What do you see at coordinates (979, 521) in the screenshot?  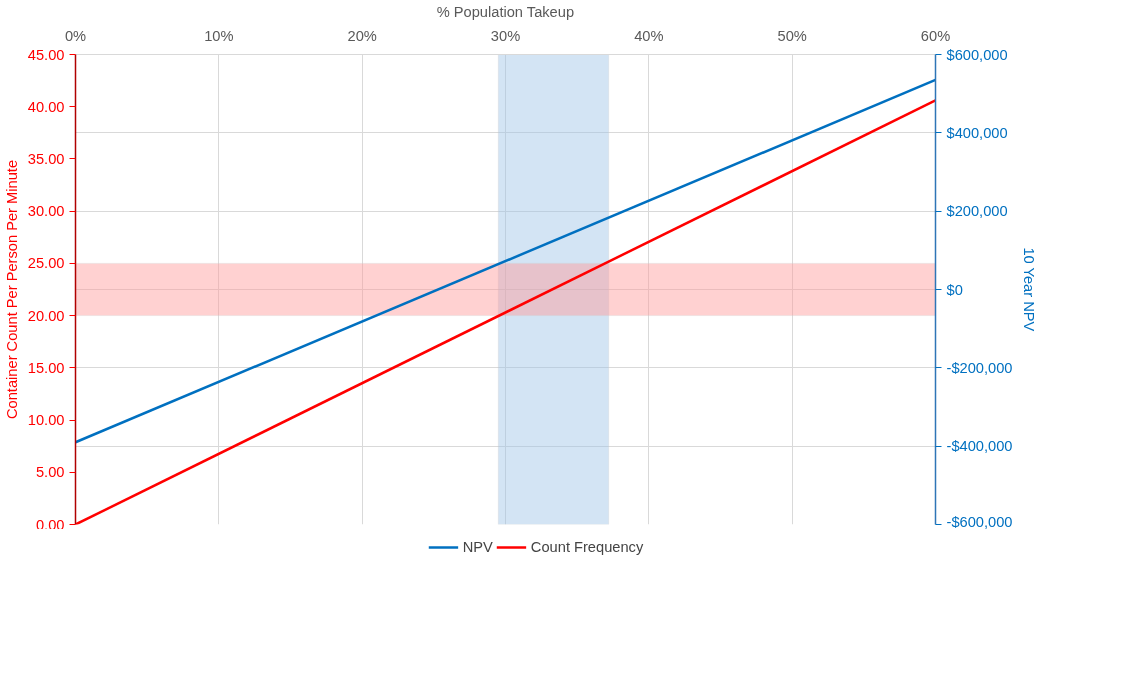 I see `y2-tick-label: -$600,000` at bounding box center [979, 521].